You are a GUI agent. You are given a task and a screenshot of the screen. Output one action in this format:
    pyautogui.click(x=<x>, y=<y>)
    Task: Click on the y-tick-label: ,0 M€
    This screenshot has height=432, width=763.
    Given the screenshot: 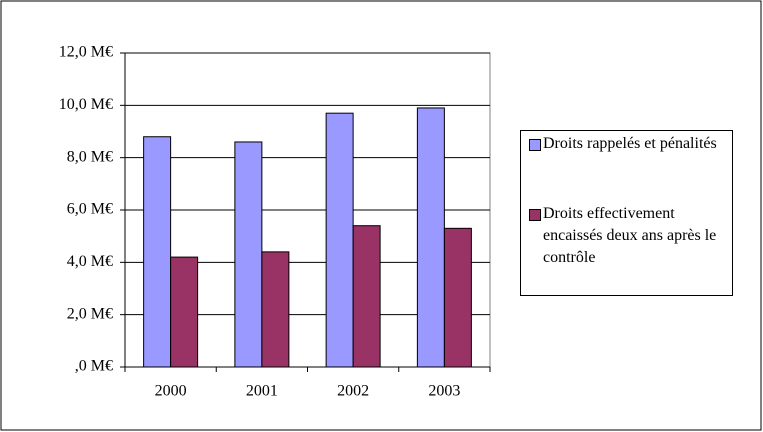 What is the action you would take?
    pyautogui.click(x=94, y=366)
    